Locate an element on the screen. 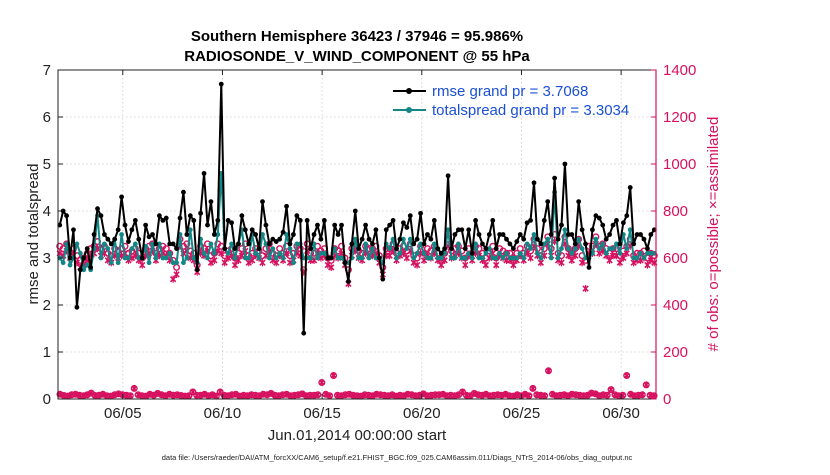 The height and width of the screenshot is (475, 830). y-right-tick-label: 0 is located at coordinates (667, 399).